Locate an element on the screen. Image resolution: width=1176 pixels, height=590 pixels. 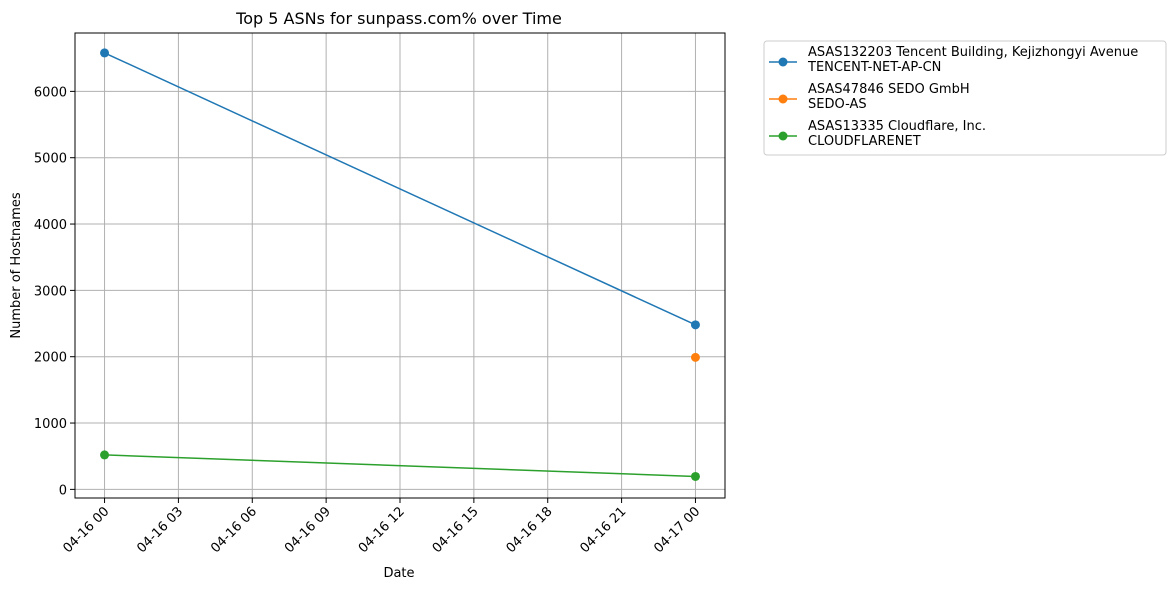
chart-title: Top 5 ASNs for sunpass.com% over Time is located at coordinates (398, 18).